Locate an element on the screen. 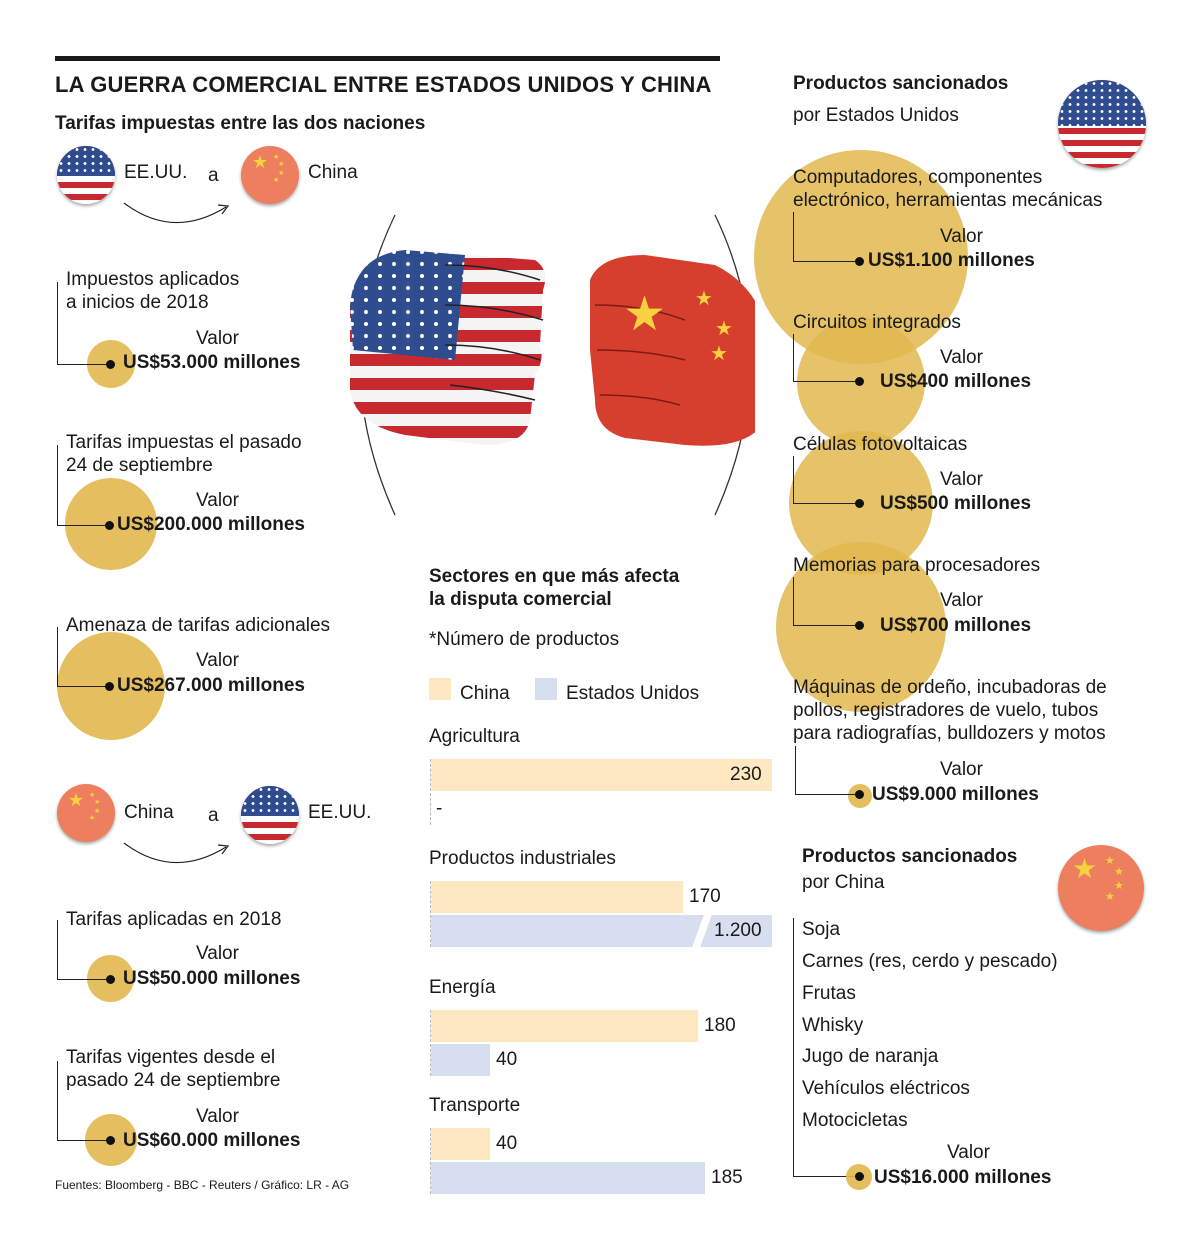 This screenshot has height=1250, width=1200. category-label: Energía is located at coordinates (462, 987).